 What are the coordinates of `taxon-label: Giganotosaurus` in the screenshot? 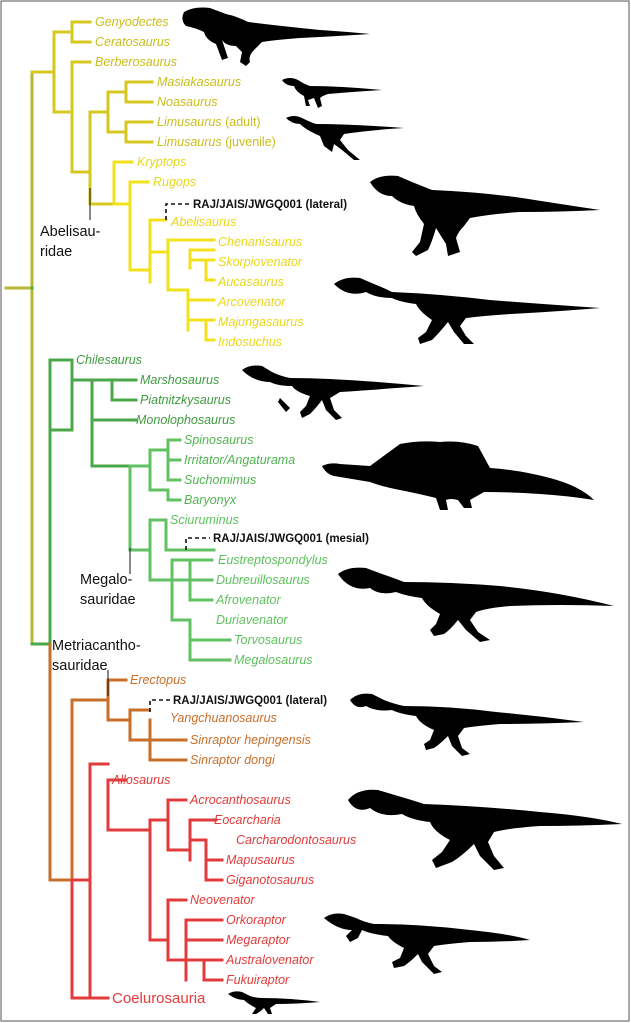 It's located at (270, 880).